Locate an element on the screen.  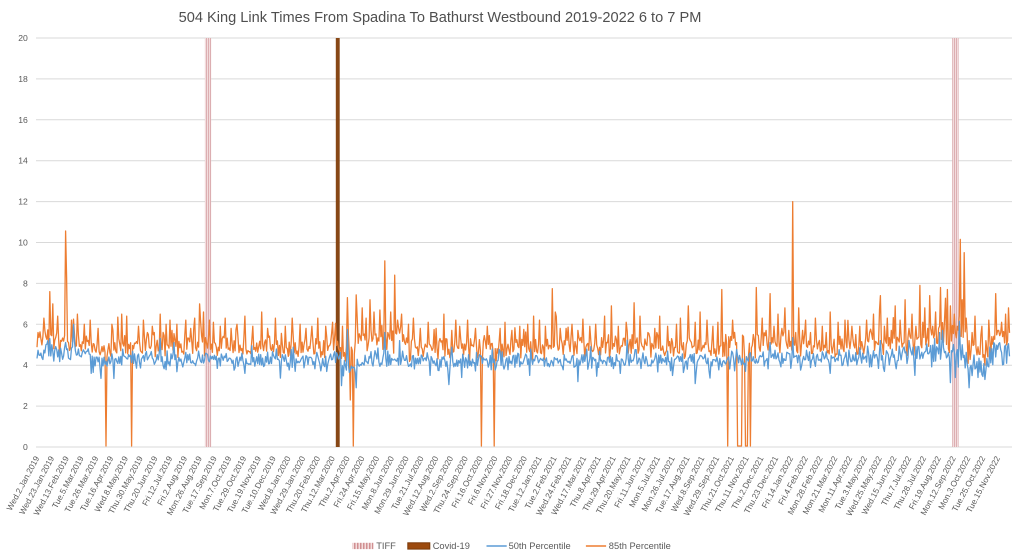
svg-text: 8 is located at coordinates (25, 283).